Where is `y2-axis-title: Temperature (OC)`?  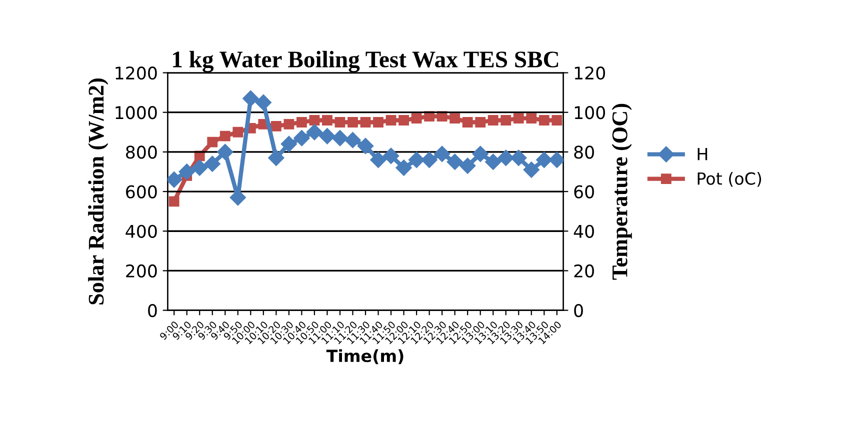
y2-axis-title: Temperature (OC) is located at coordinates (622, 192).